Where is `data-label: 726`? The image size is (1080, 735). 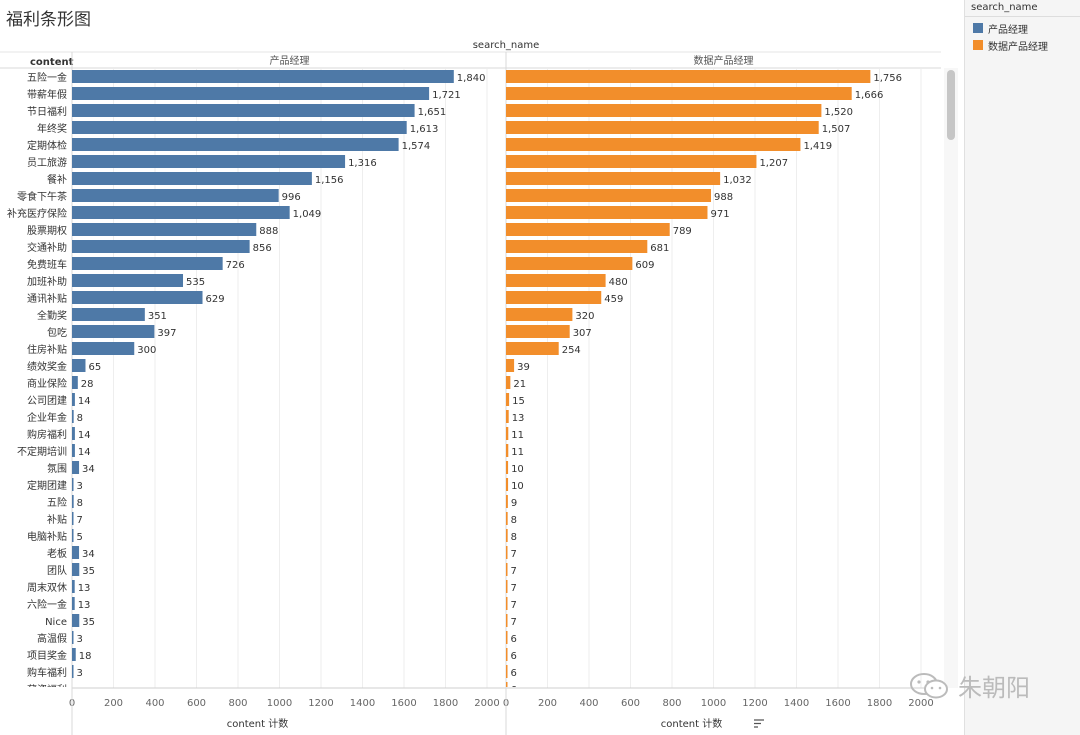
data-label: 726 is located at coordinates (235, 265).